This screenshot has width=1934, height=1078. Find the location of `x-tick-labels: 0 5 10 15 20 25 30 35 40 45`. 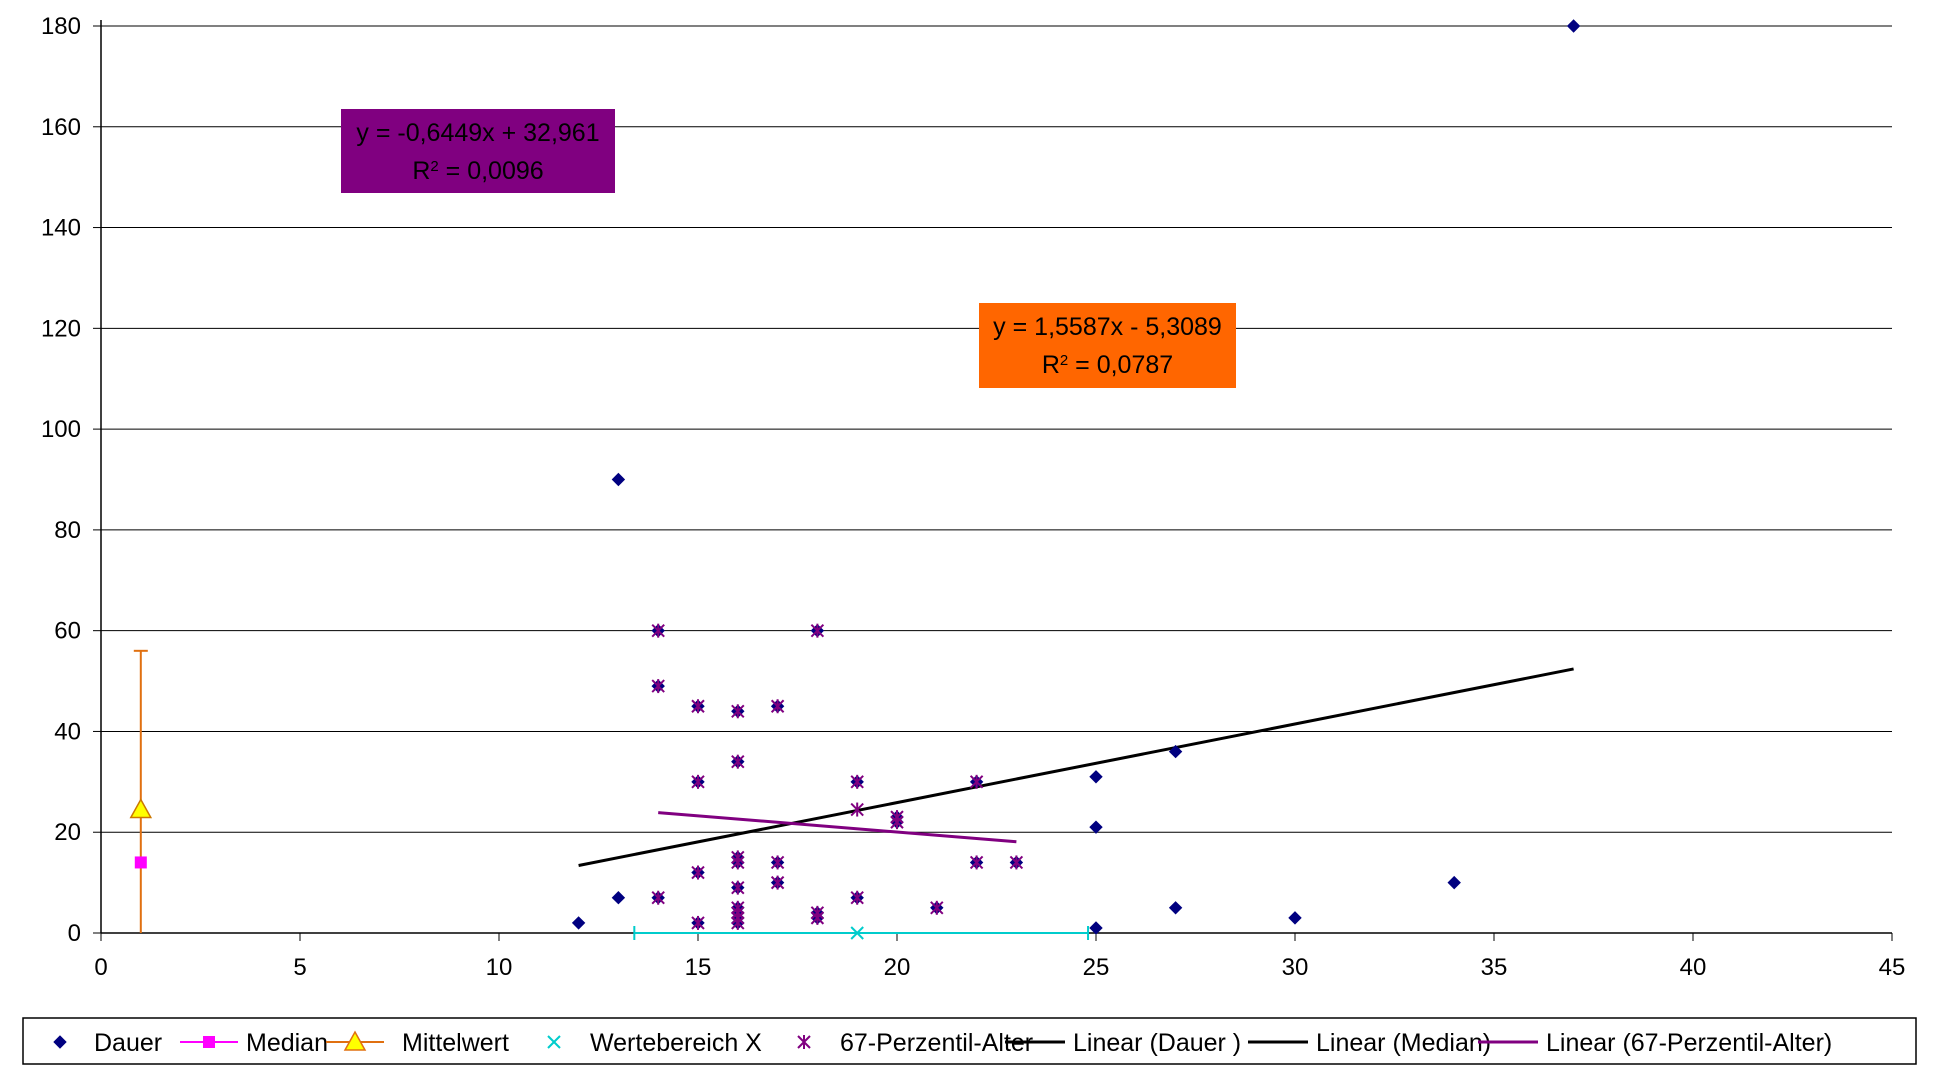

x-tick-labels: 0 5 10 15 20 25 30 35 40 45 is located at coordinates (999, 967).